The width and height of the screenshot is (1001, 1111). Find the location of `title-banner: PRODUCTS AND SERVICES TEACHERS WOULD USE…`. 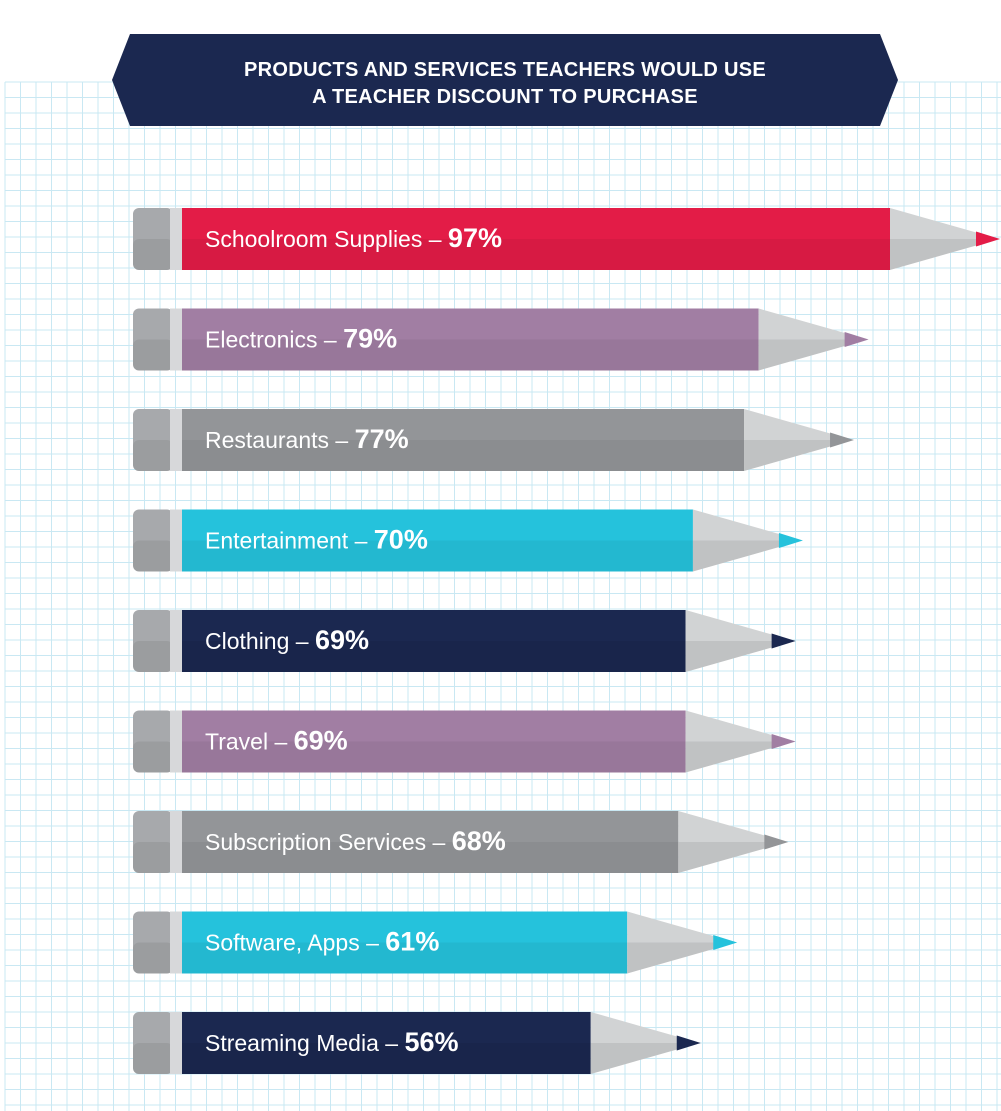

title-banner: PRODUCTS AND SERVICES TEACHERS WOULD USE… is located at coordinates (505, 80).